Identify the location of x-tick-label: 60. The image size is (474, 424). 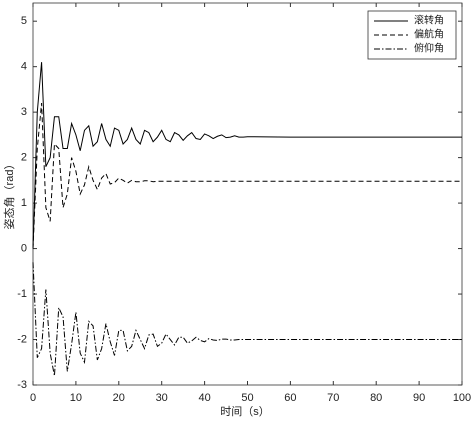
(290, 398).